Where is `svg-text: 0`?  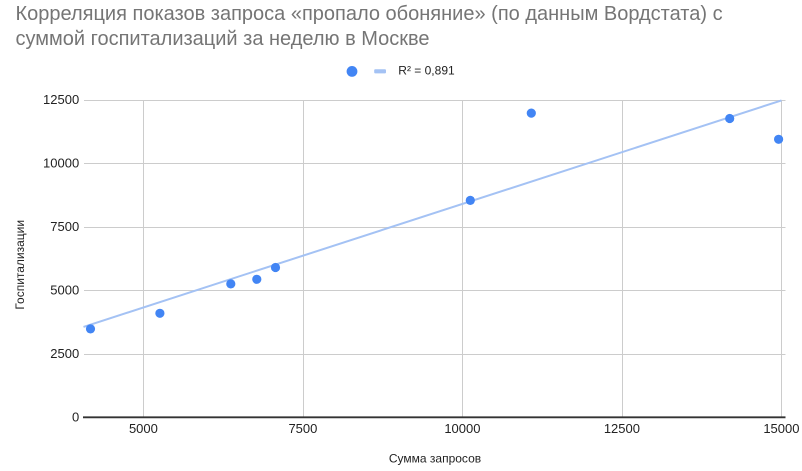 svg-text: 0 is located at coordinates (75, 416).